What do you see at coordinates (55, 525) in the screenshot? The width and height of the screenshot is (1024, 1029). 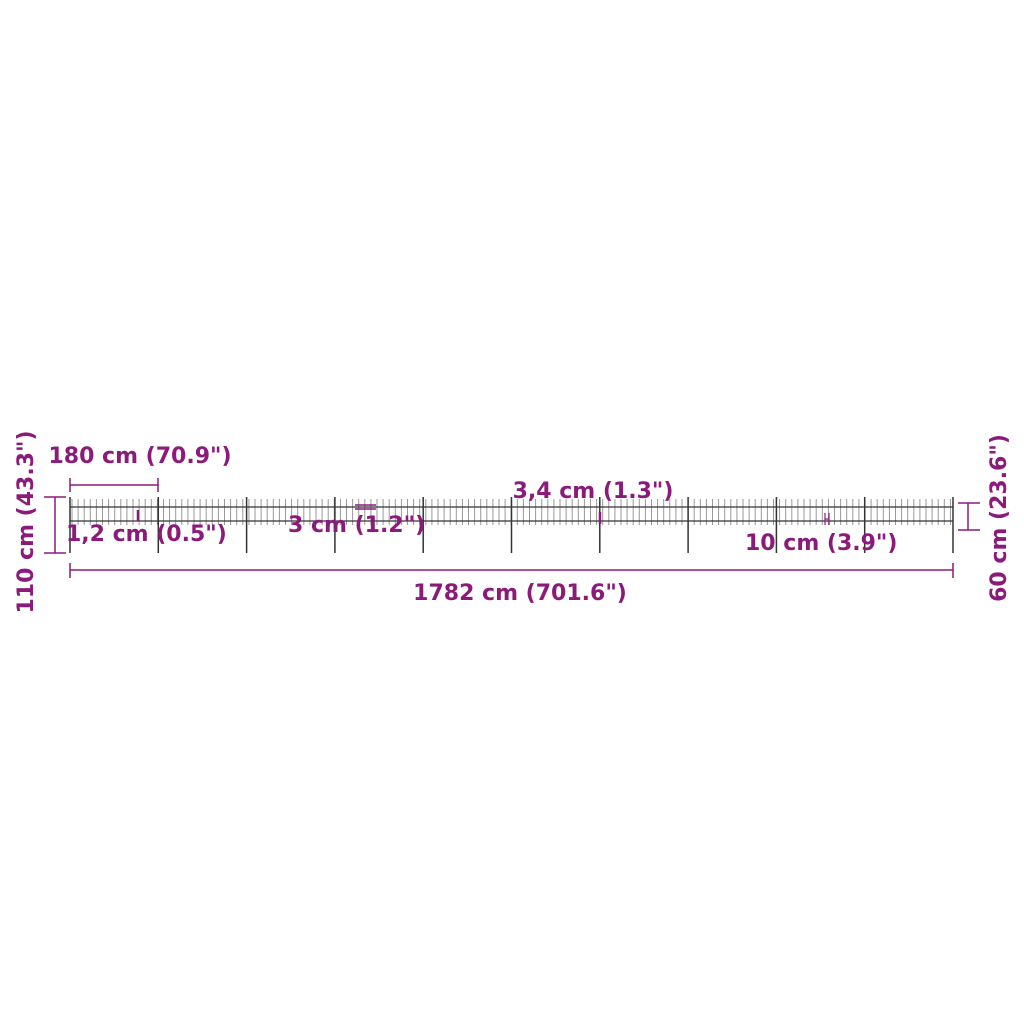 I see `total-height-bracket` at bounding box center [55, 525].